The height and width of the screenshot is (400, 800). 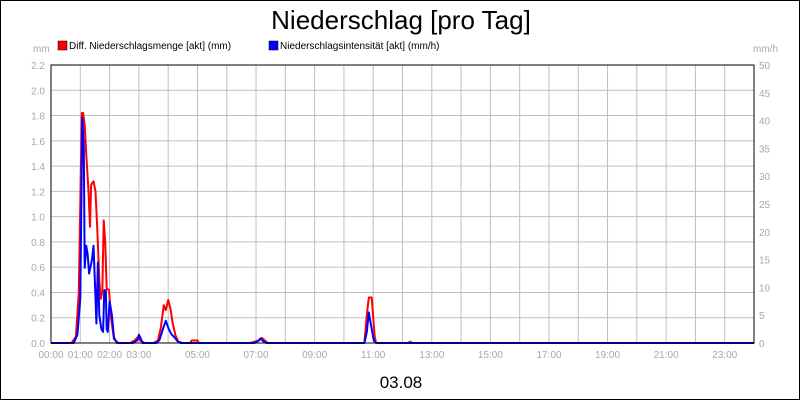 I want to click on x-tick-label: 03:00, so click(x=138, y=355).